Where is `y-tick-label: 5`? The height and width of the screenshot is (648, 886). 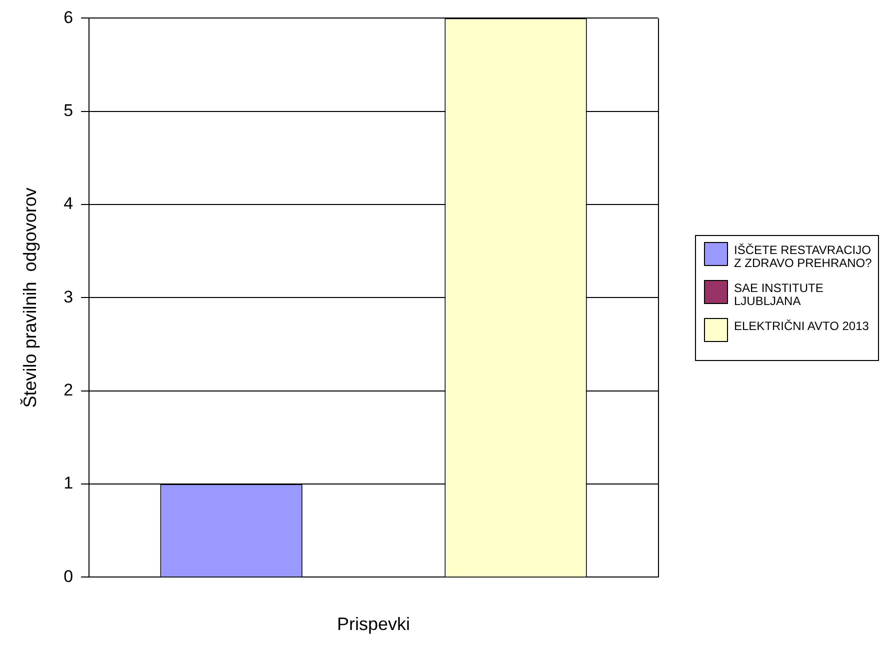
y-tick-label: 5 is located at coordinates (69, 110).